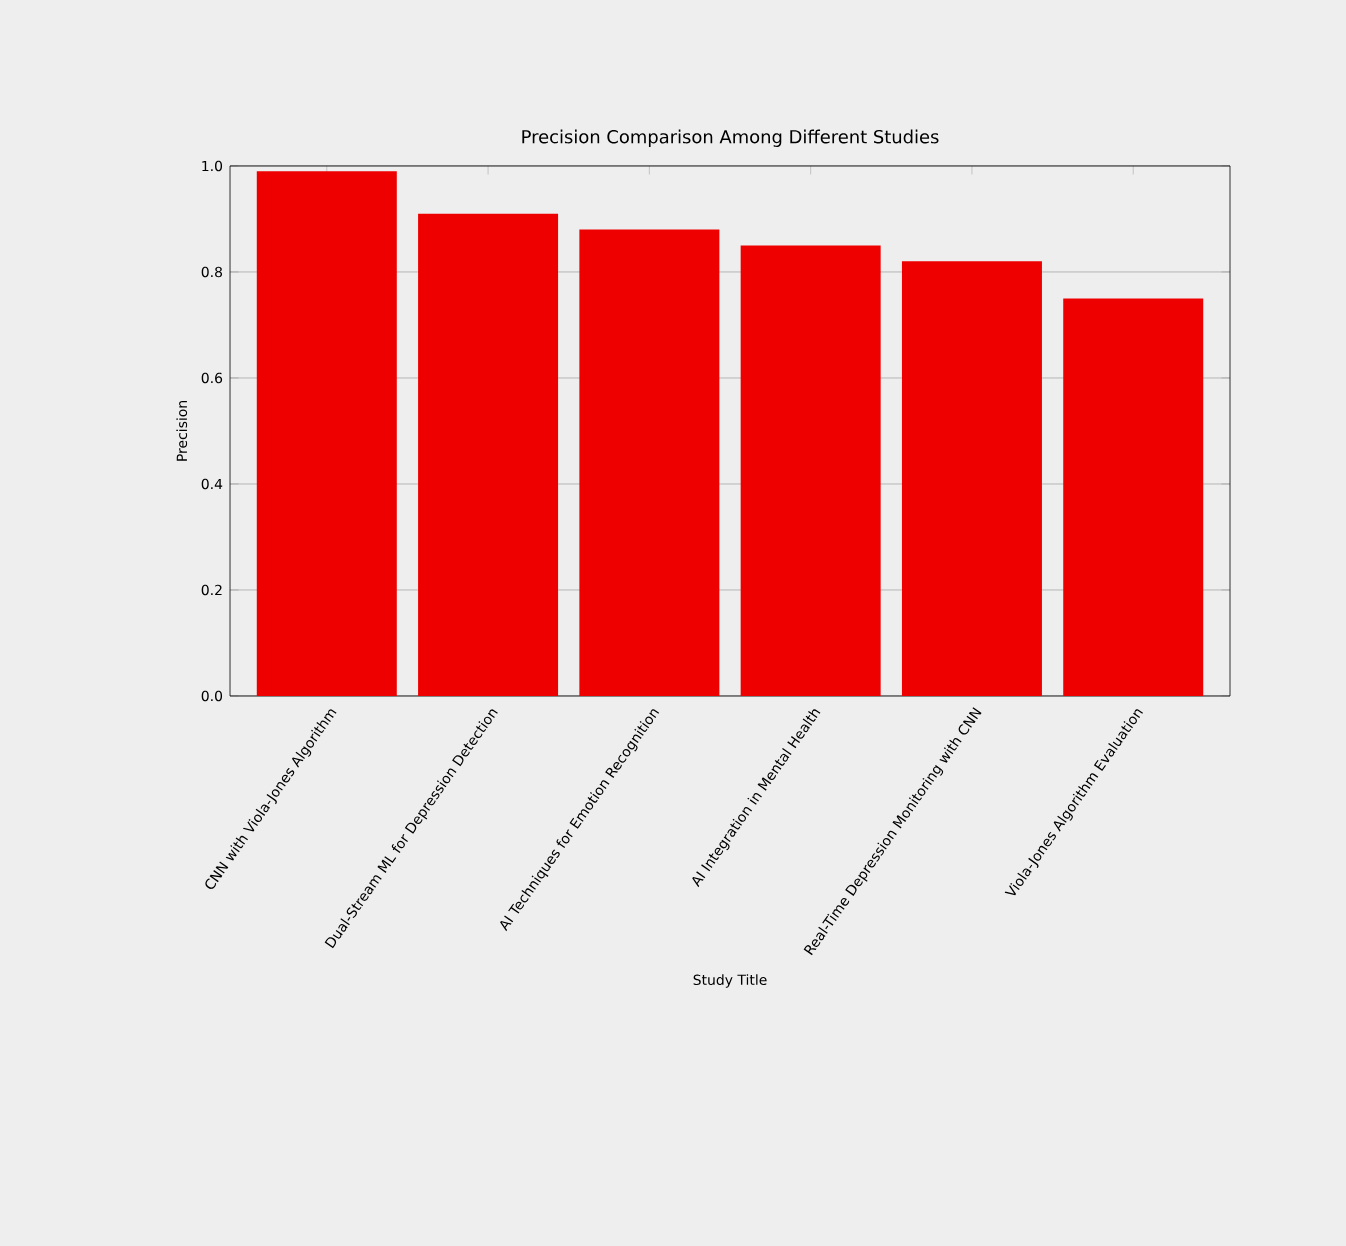  Describe the element at coordinates (730, 138) in the screenshot. I see `chart-title: Precision Comparison Among Different Studies` at that location.